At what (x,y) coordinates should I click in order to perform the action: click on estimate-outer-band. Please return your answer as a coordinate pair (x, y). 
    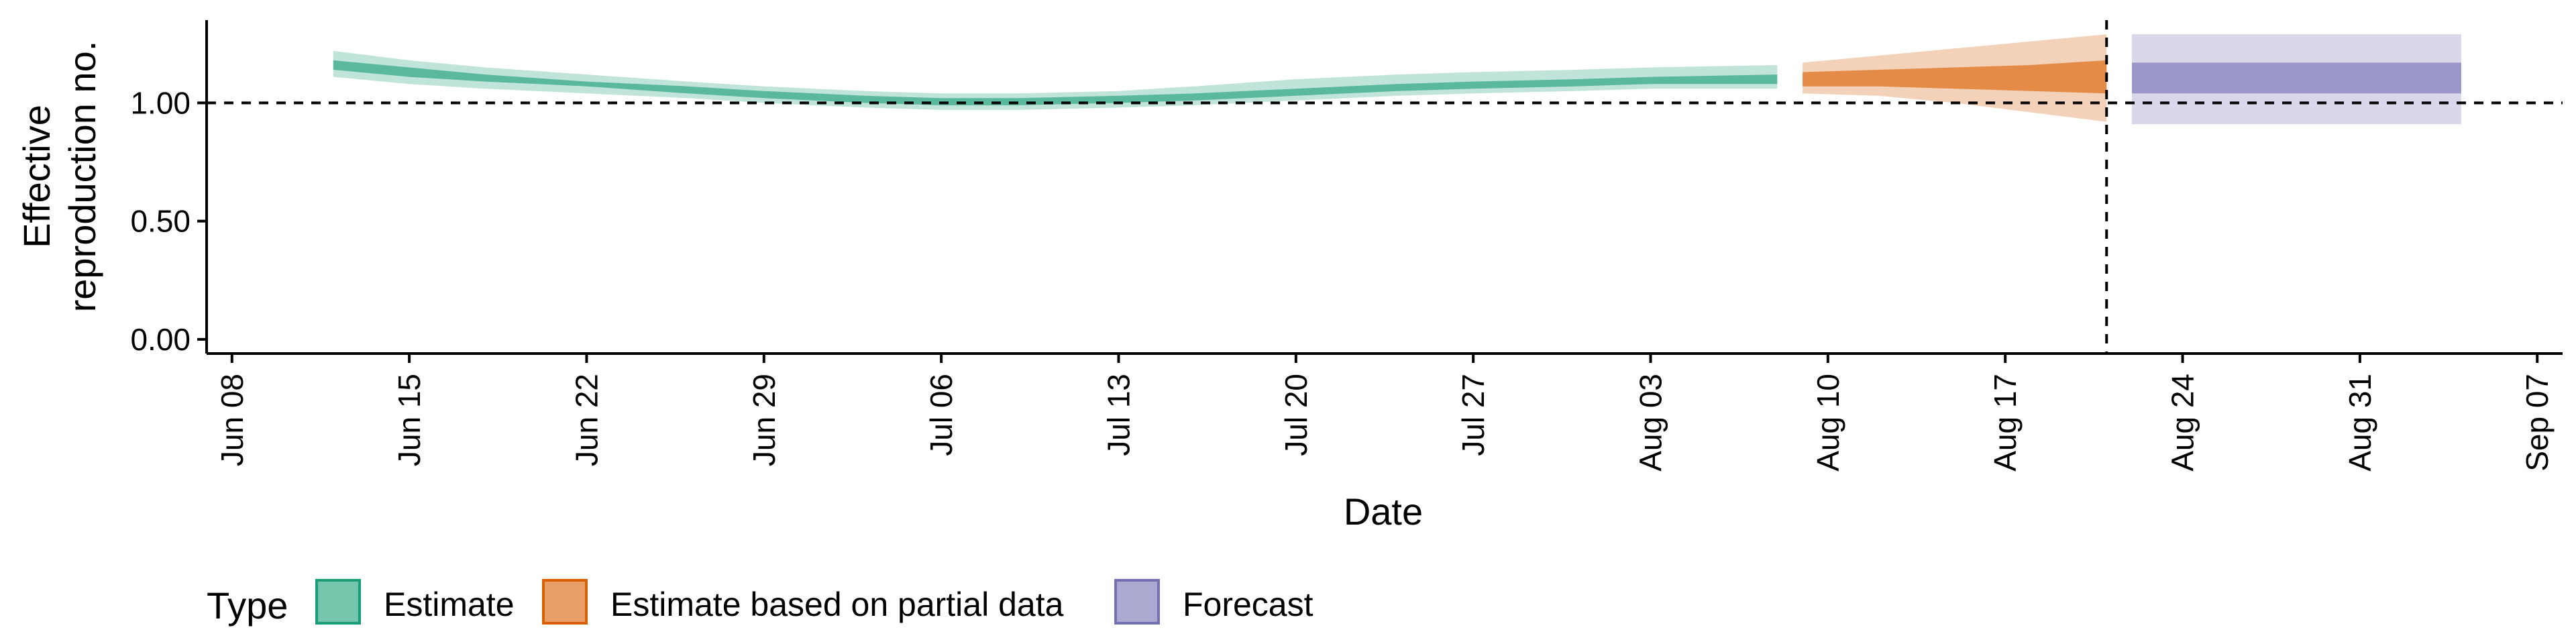
    Looking at the image, I should click on (1055, 80).